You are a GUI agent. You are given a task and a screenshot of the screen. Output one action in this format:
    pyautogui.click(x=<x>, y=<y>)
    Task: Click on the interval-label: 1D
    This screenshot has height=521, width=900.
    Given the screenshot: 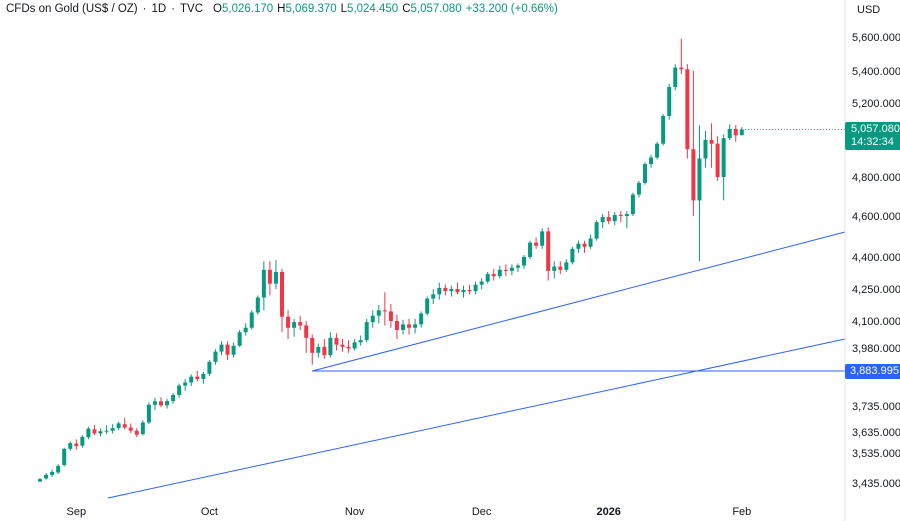 What is the action you would take?
    pyautogui.click(x=159, y=9)
    